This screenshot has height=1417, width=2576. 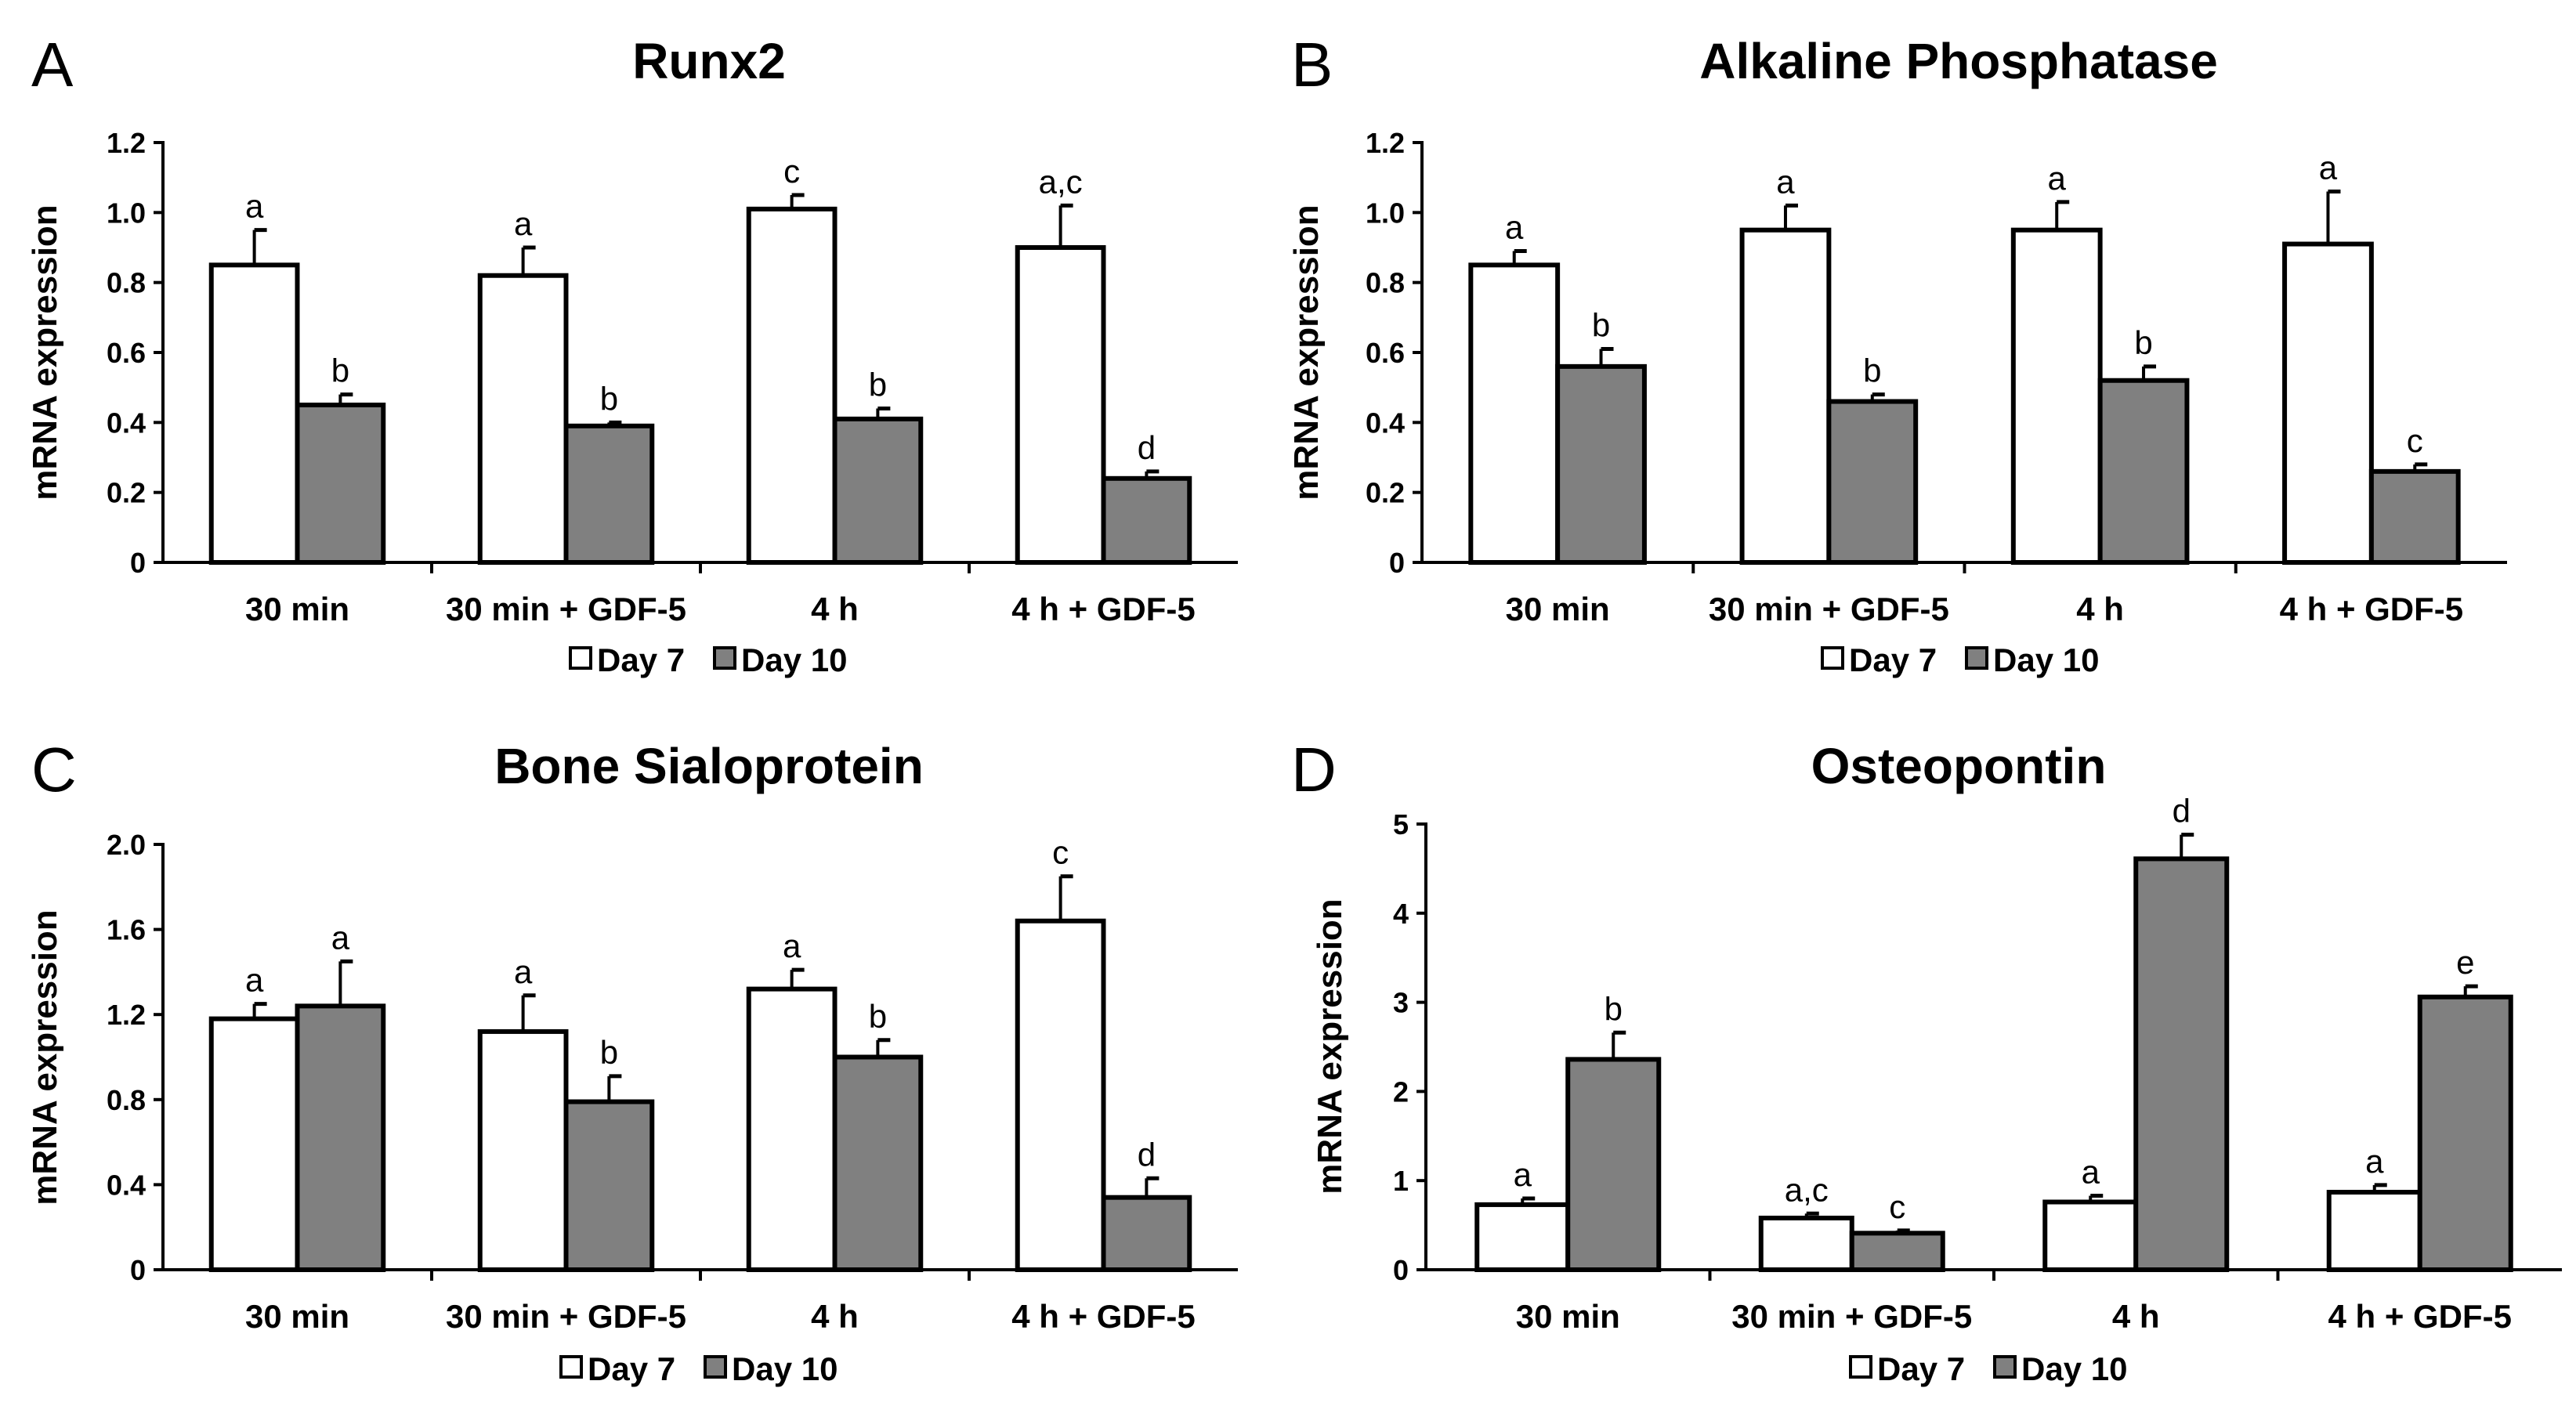 I want to click on y-tick-label: 1.6, so click(x=127, y=930).